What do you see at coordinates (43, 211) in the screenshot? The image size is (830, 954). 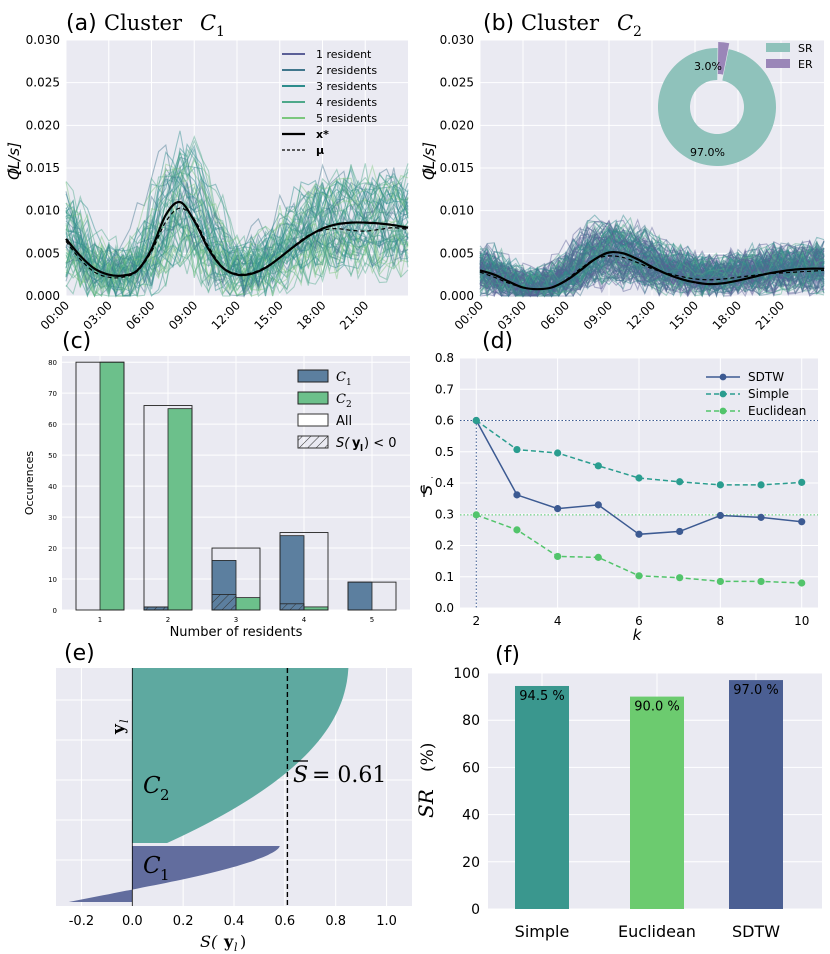 I see `pa-ytick-label: 0.010` at bounding box center [43, 211].